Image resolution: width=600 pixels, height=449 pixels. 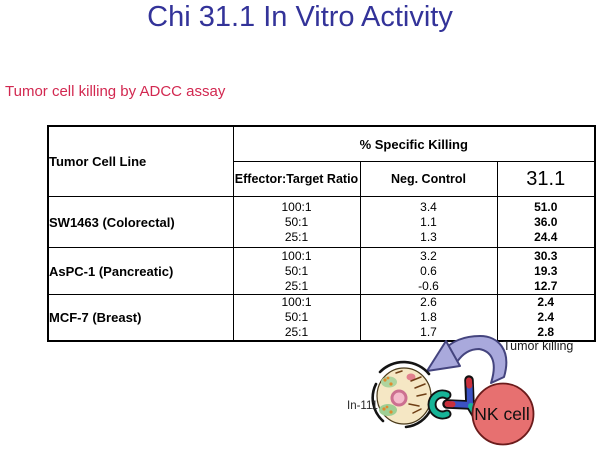 I want to click on group-header-specific-killing: % Specific Killing, so click(x=414, y=143).